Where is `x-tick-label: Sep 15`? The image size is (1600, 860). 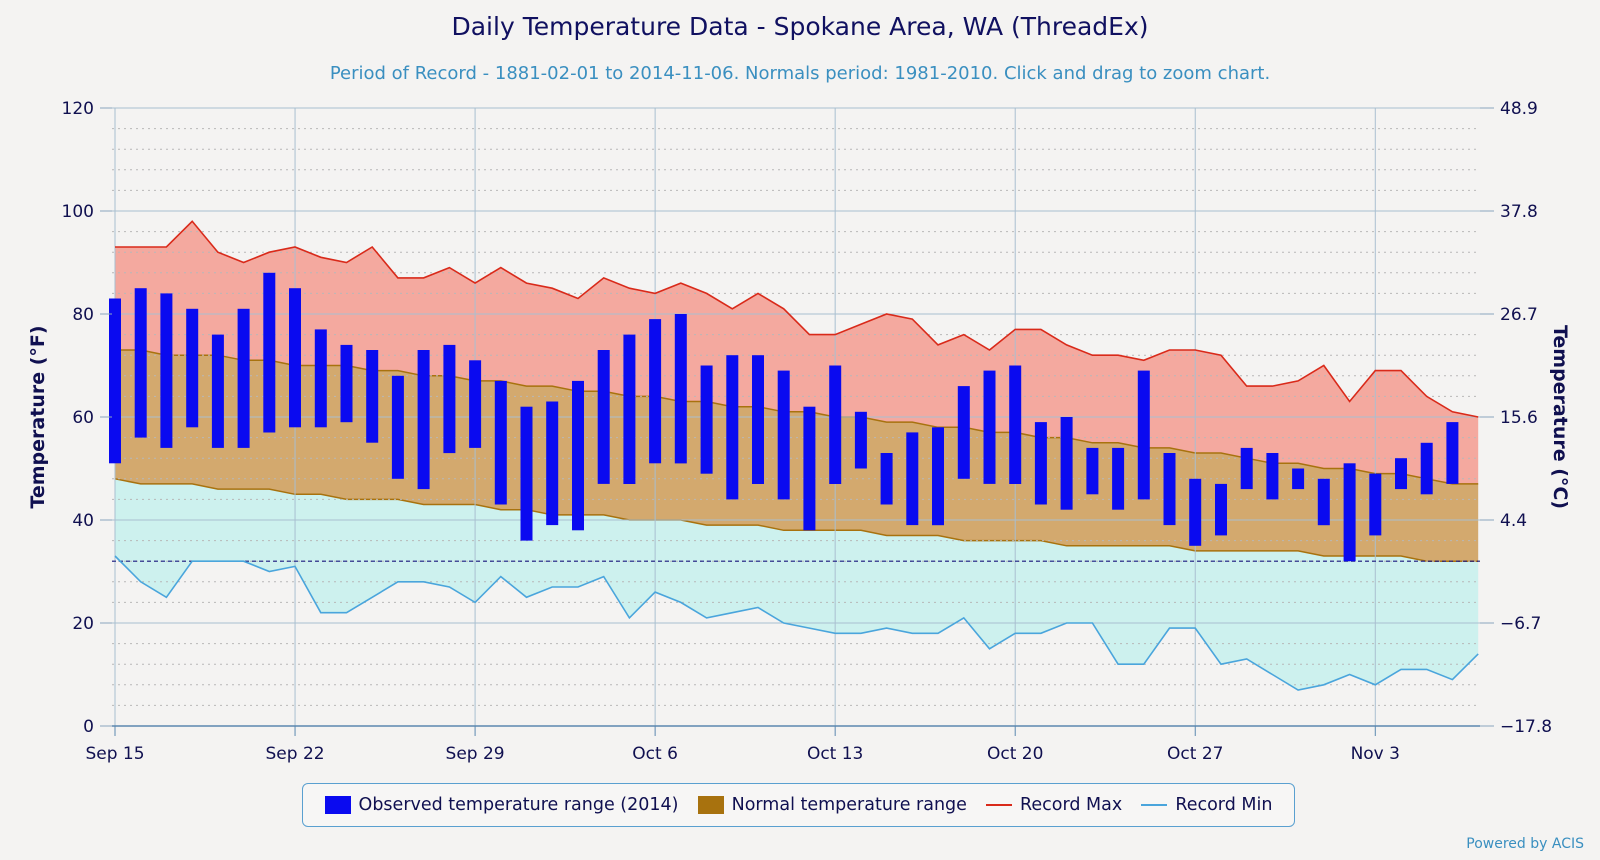 x-tick-label: Sep 15 is located at coordinates (114, 754).